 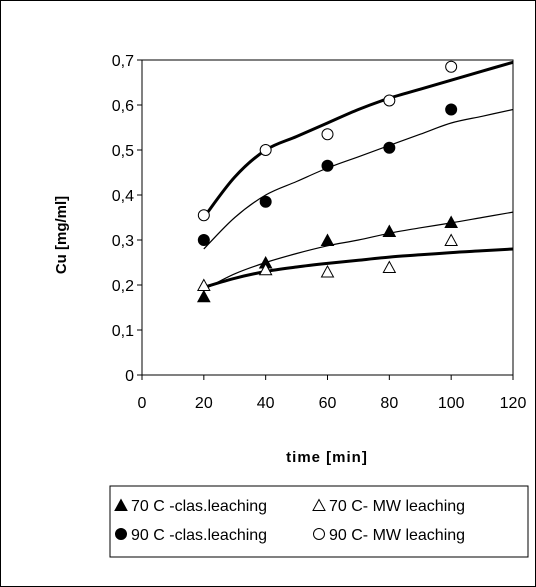 What do you see at coordinates (123, 106) in the screenshot?
I see `y-tick-label: 0,6` at bounding box center [123, 106].